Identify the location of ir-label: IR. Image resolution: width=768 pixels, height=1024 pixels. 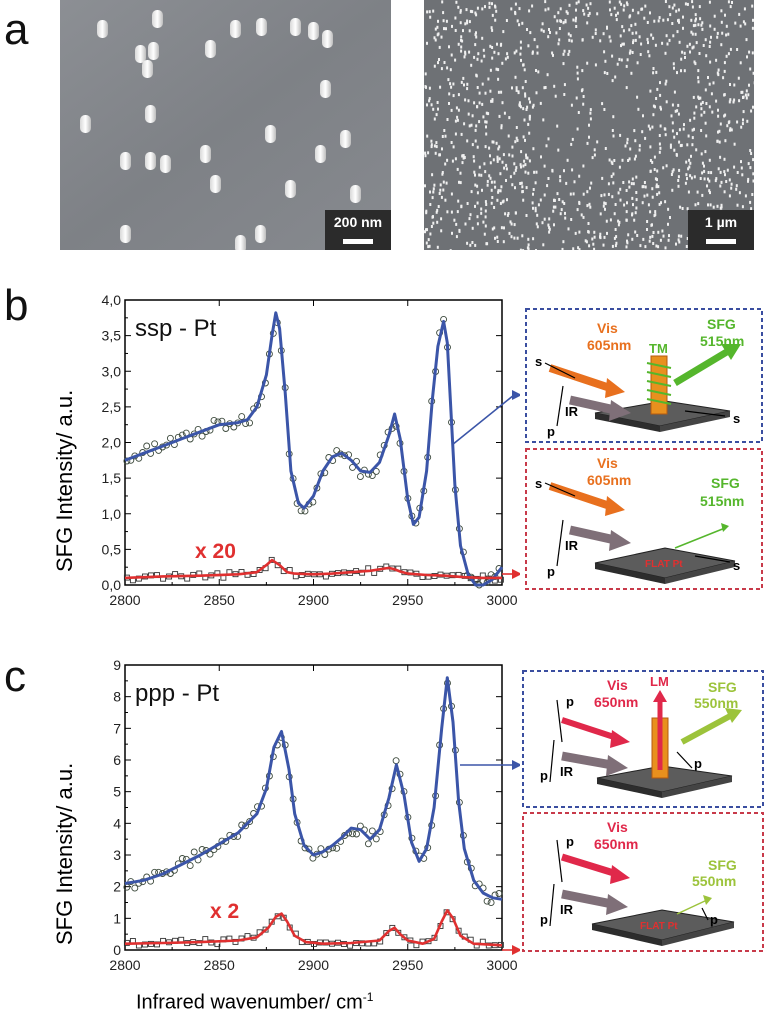
(572, 411).